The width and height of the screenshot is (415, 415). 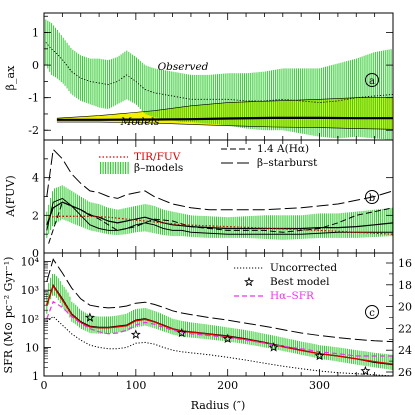 I want to click on panel-a-label: a, so click(x=372, y=81).